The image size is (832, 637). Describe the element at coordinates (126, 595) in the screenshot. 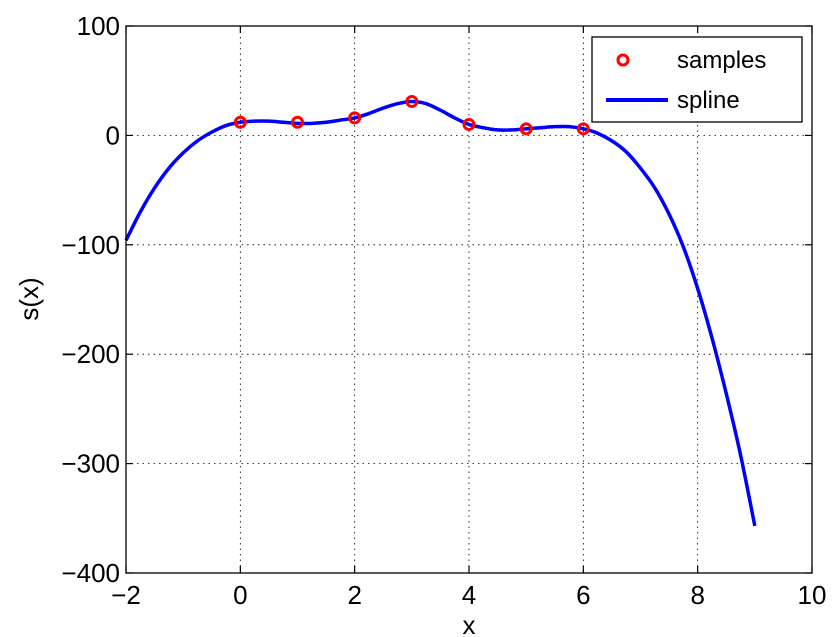

I see `x-tick-label: −2` at that location.